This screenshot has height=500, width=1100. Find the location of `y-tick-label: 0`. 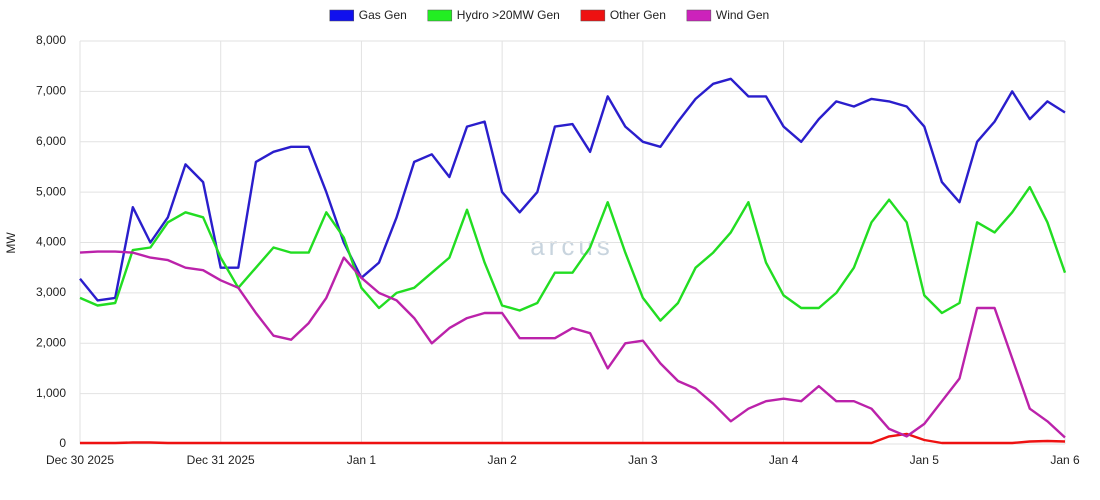

y-tick-label: 0 is located at coordinates (62, 443).